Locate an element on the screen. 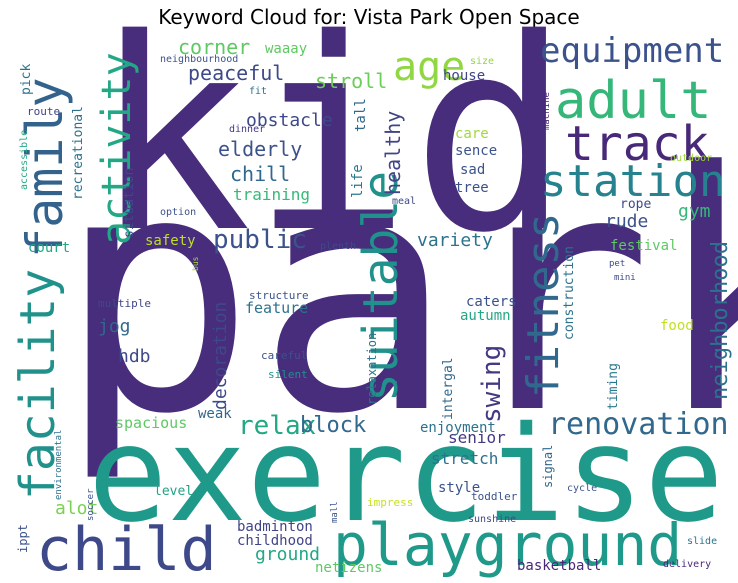 The image size is (738, 583). word-plenth: plenth is located at coordinates (338, 246).